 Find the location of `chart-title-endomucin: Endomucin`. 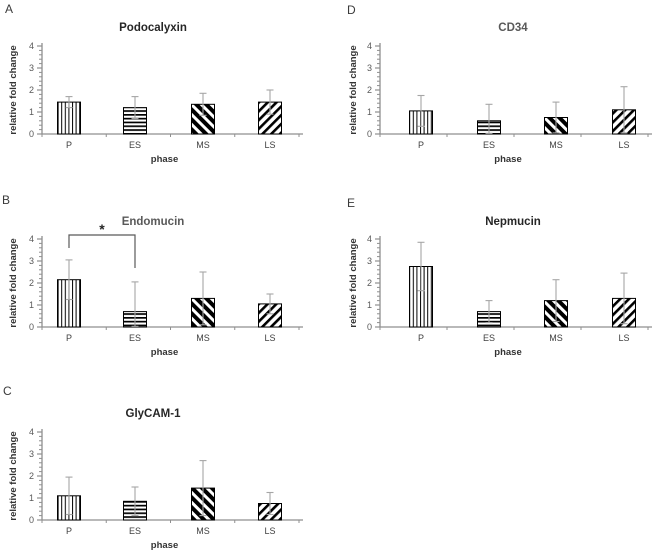

chart-title-endomucin: Endomucin is located at coordinates (153, 222).